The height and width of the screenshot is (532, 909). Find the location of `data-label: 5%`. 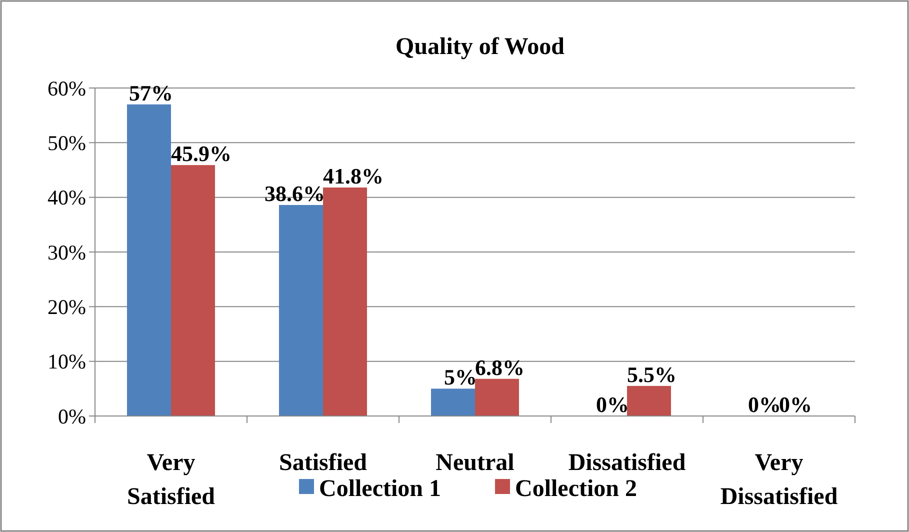

data-label: 5% is located at coordinates (460, 377).